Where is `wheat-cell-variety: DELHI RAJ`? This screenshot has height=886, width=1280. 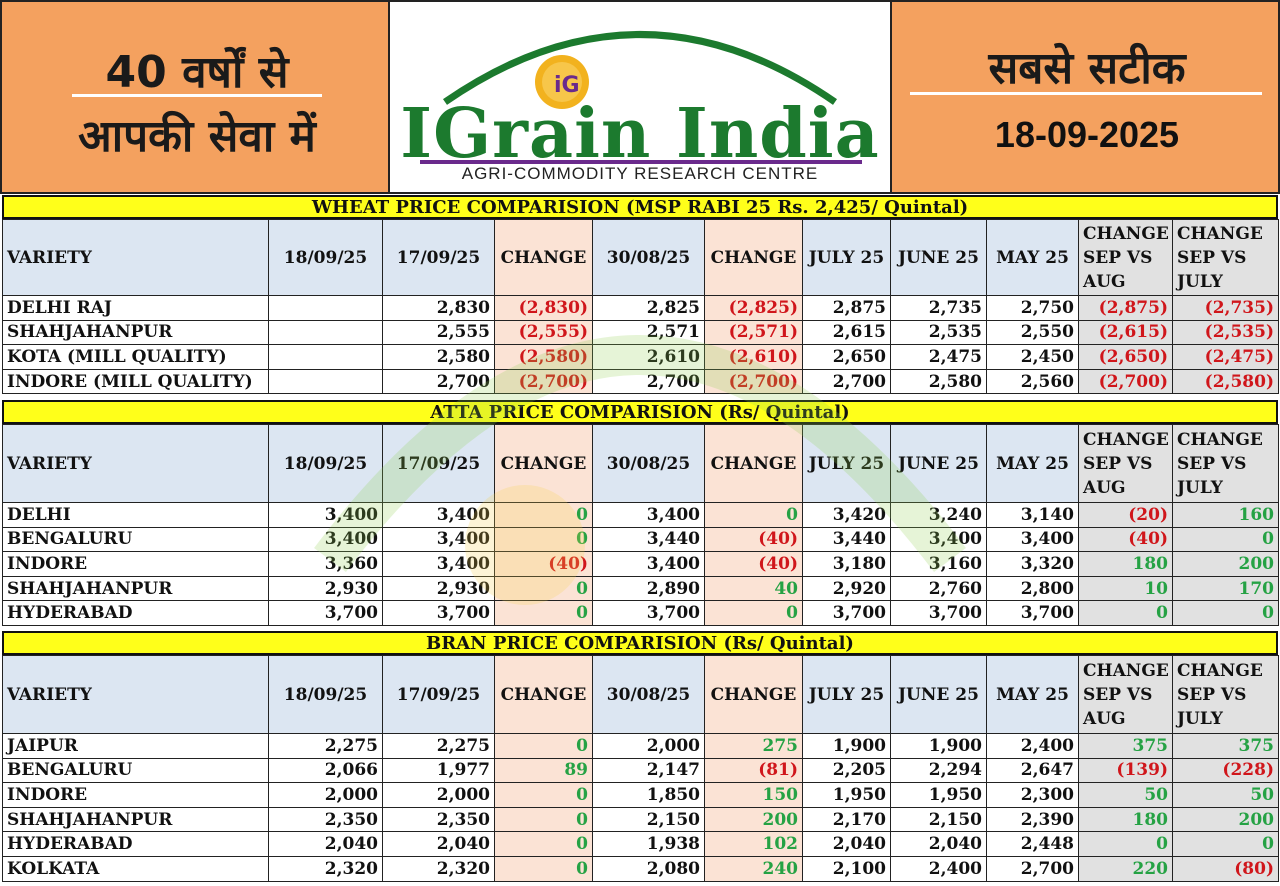 wheat-cell-variety: DELHI RAJ is located at coordinates (135, 308).